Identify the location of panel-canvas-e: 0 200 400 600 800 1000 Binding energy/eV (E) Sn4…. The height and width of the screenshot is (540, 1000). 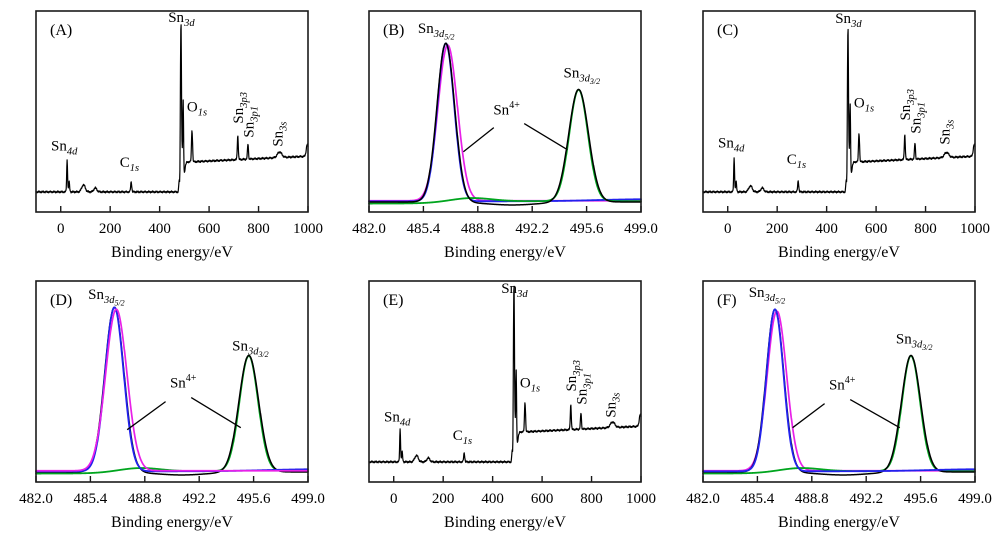
(512, 405).